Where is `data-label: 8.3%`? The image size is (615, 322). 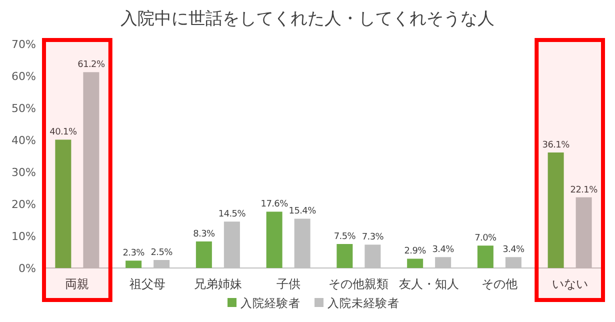 data-label: 8.3% is located at coordinates (204, 234).